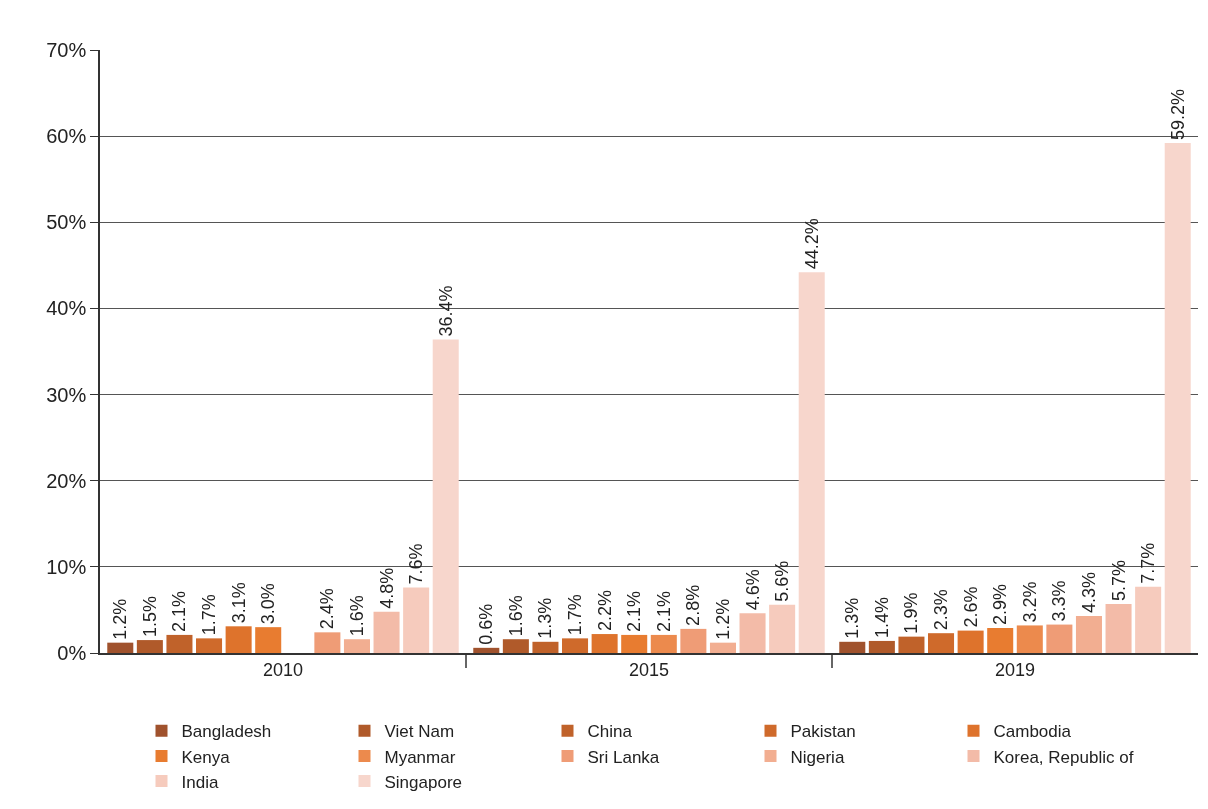  Describe the element at coordinates (752, 590) in the screenshot. I see `data-label: 4.6%` at that location.